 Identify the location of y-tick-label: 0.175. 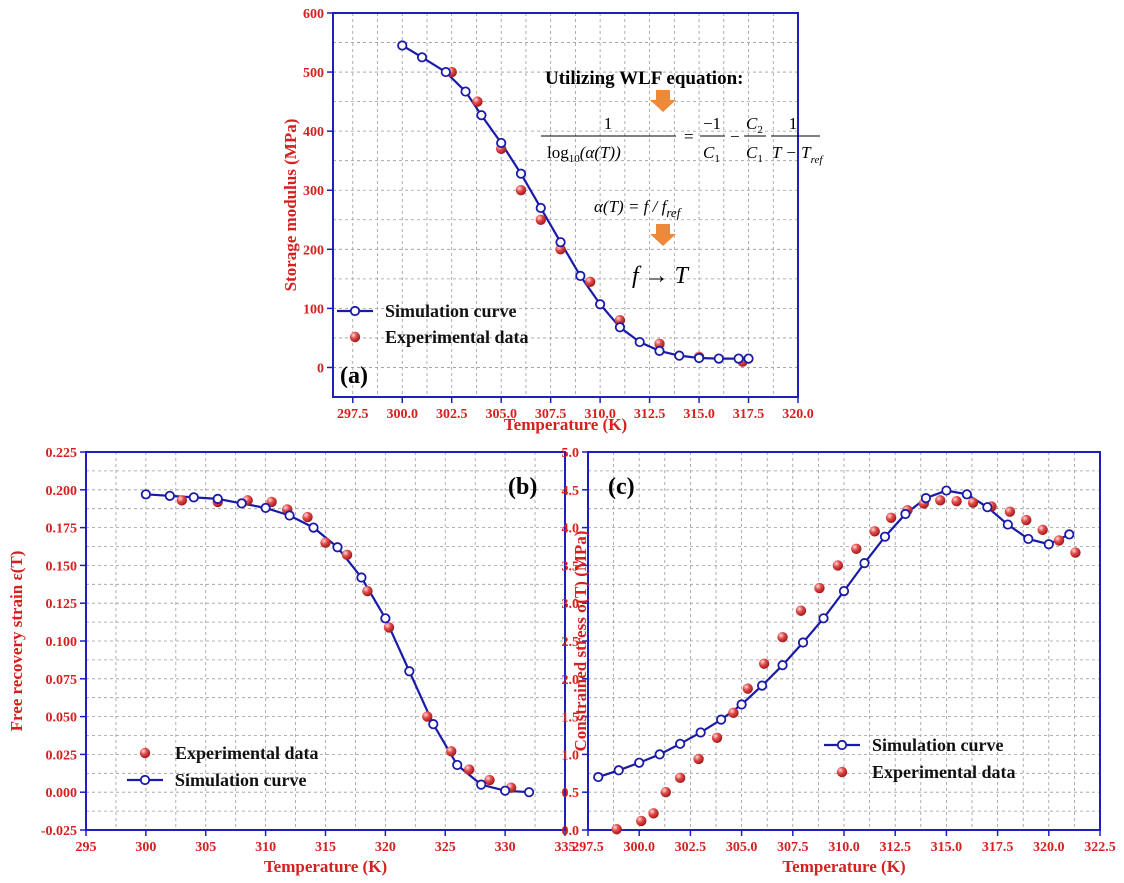
(62, 529).